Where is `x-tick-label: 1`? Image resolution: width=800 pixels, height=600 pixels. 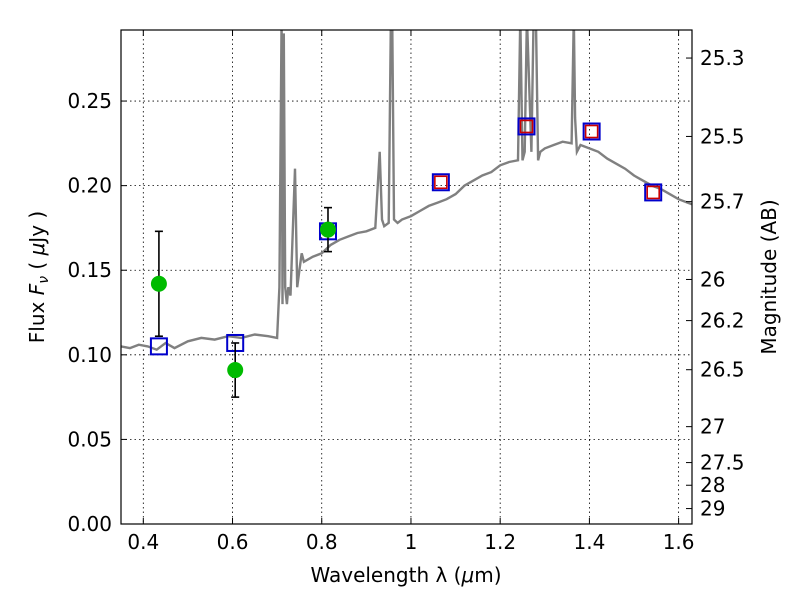
x-tick-label: 1 is located at coordinates (411, 542).